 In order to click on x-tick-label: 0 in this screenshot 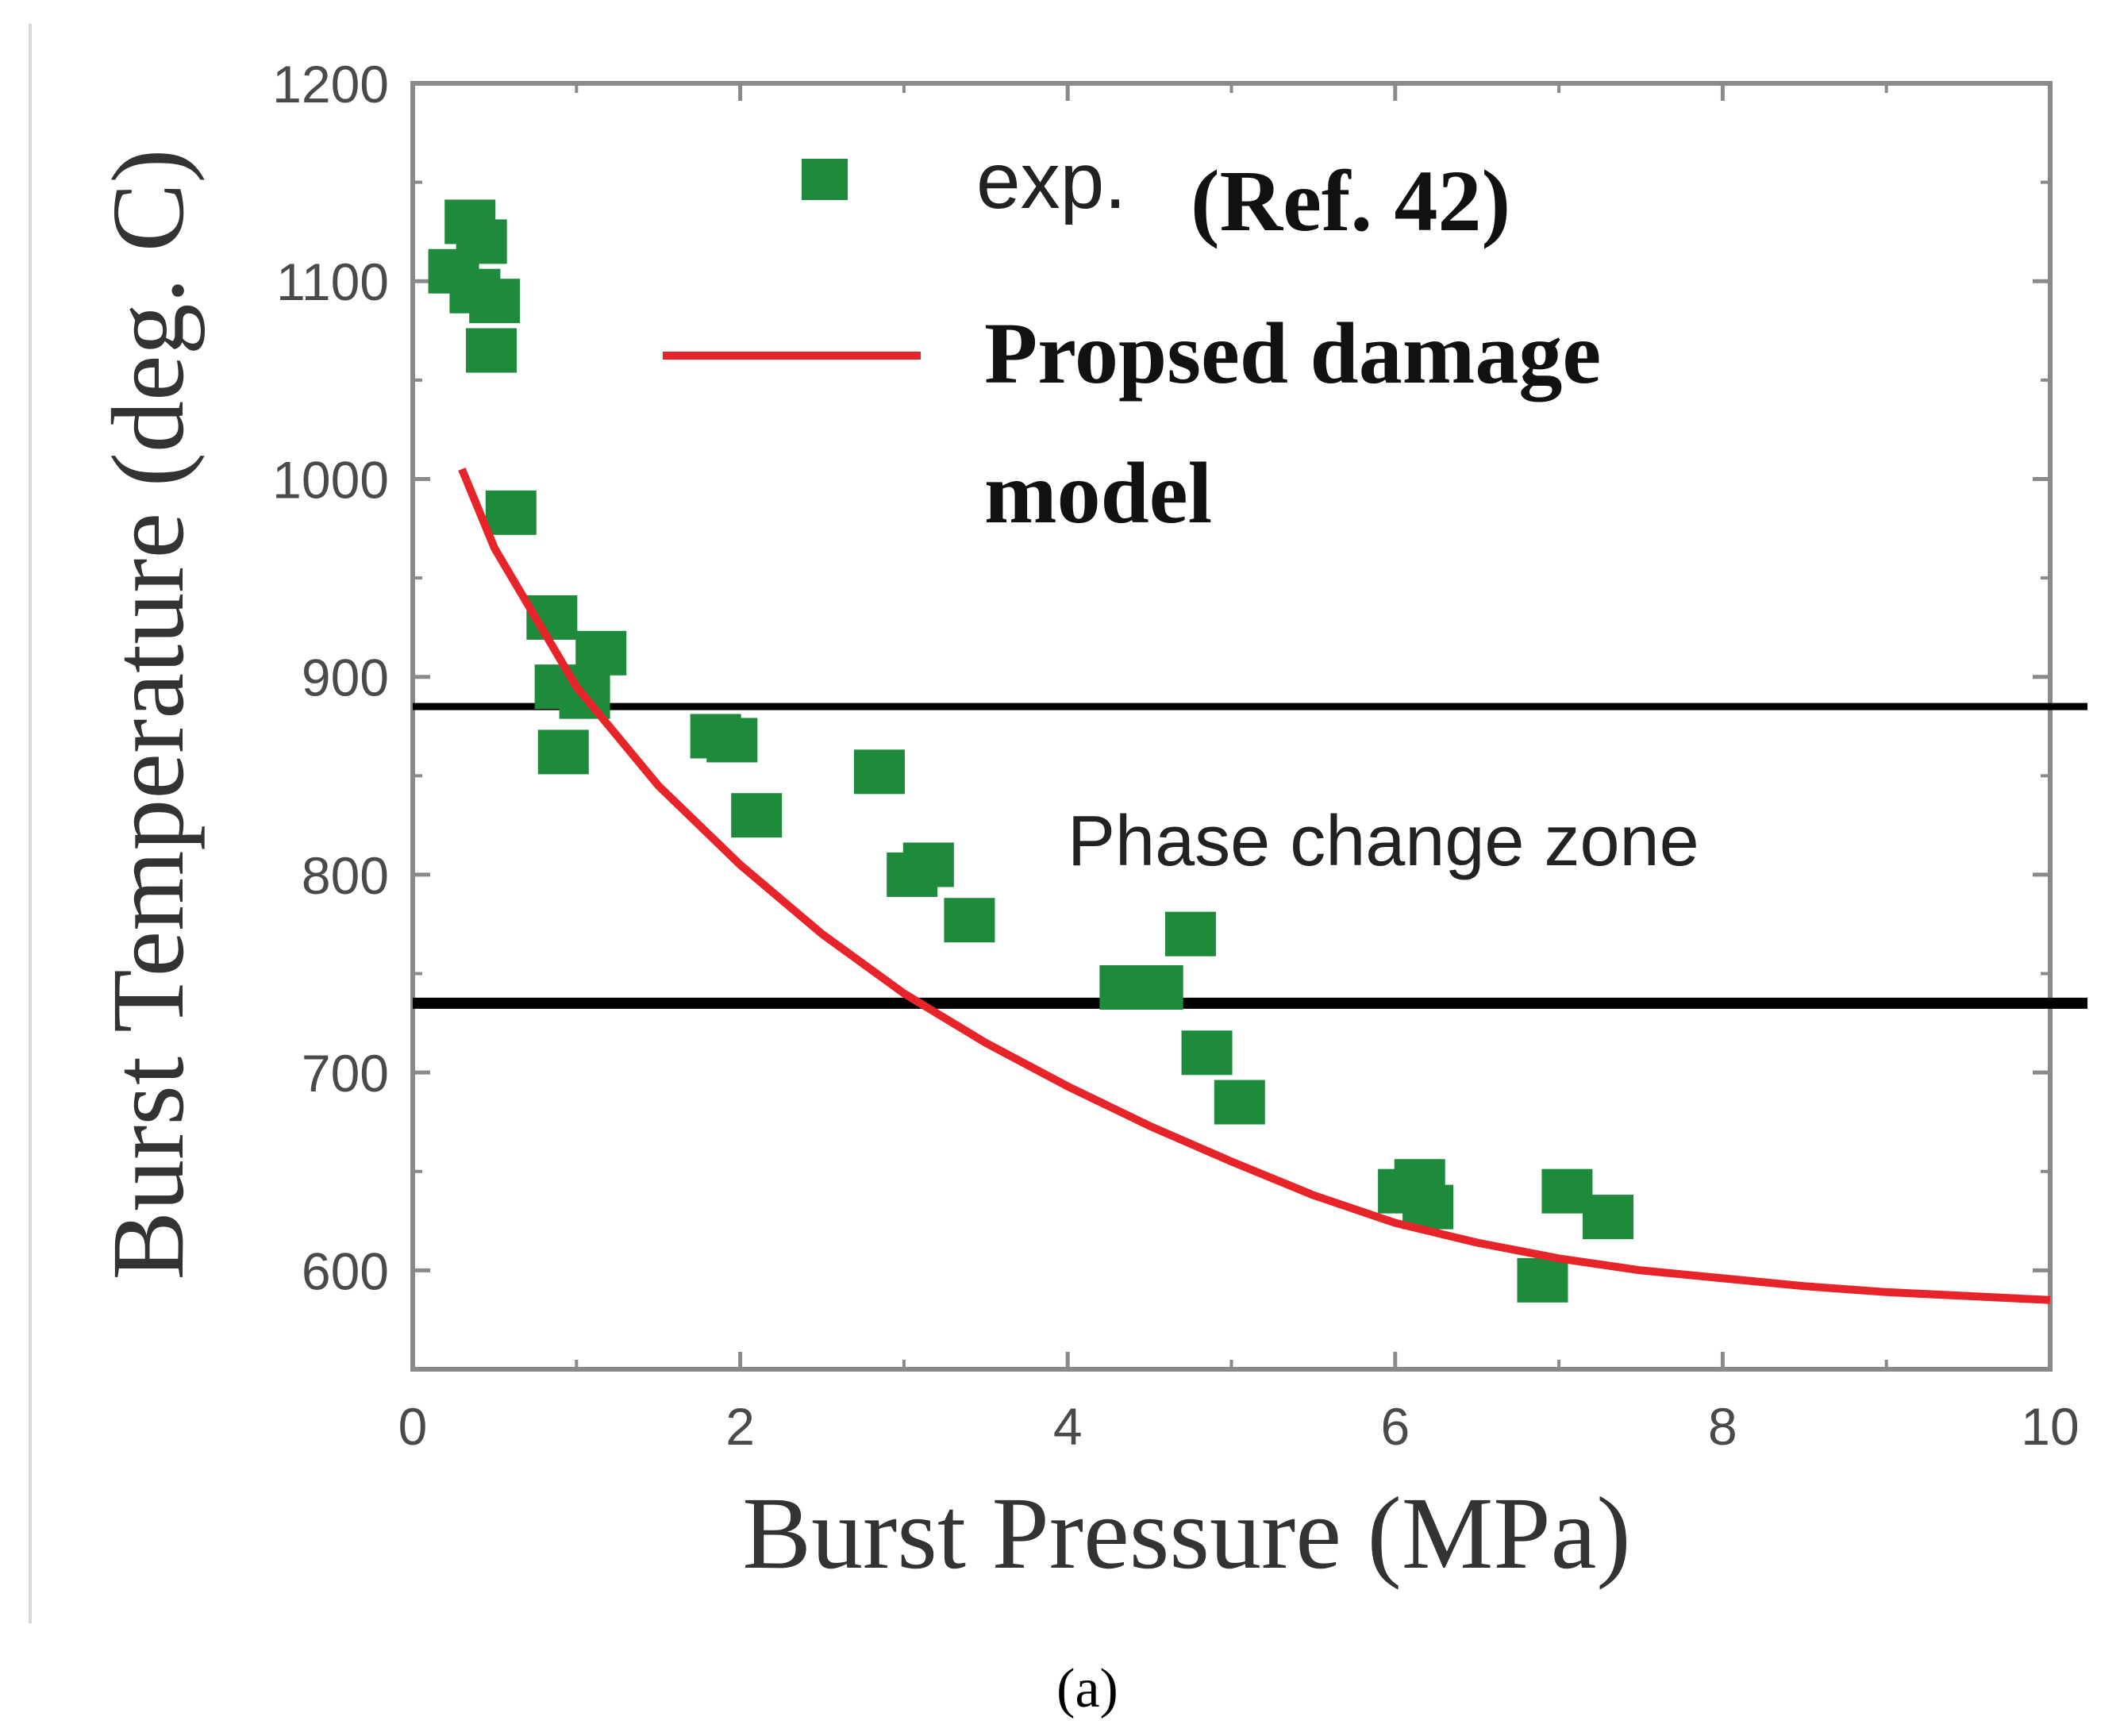, I will do `click(413, 1426)`.